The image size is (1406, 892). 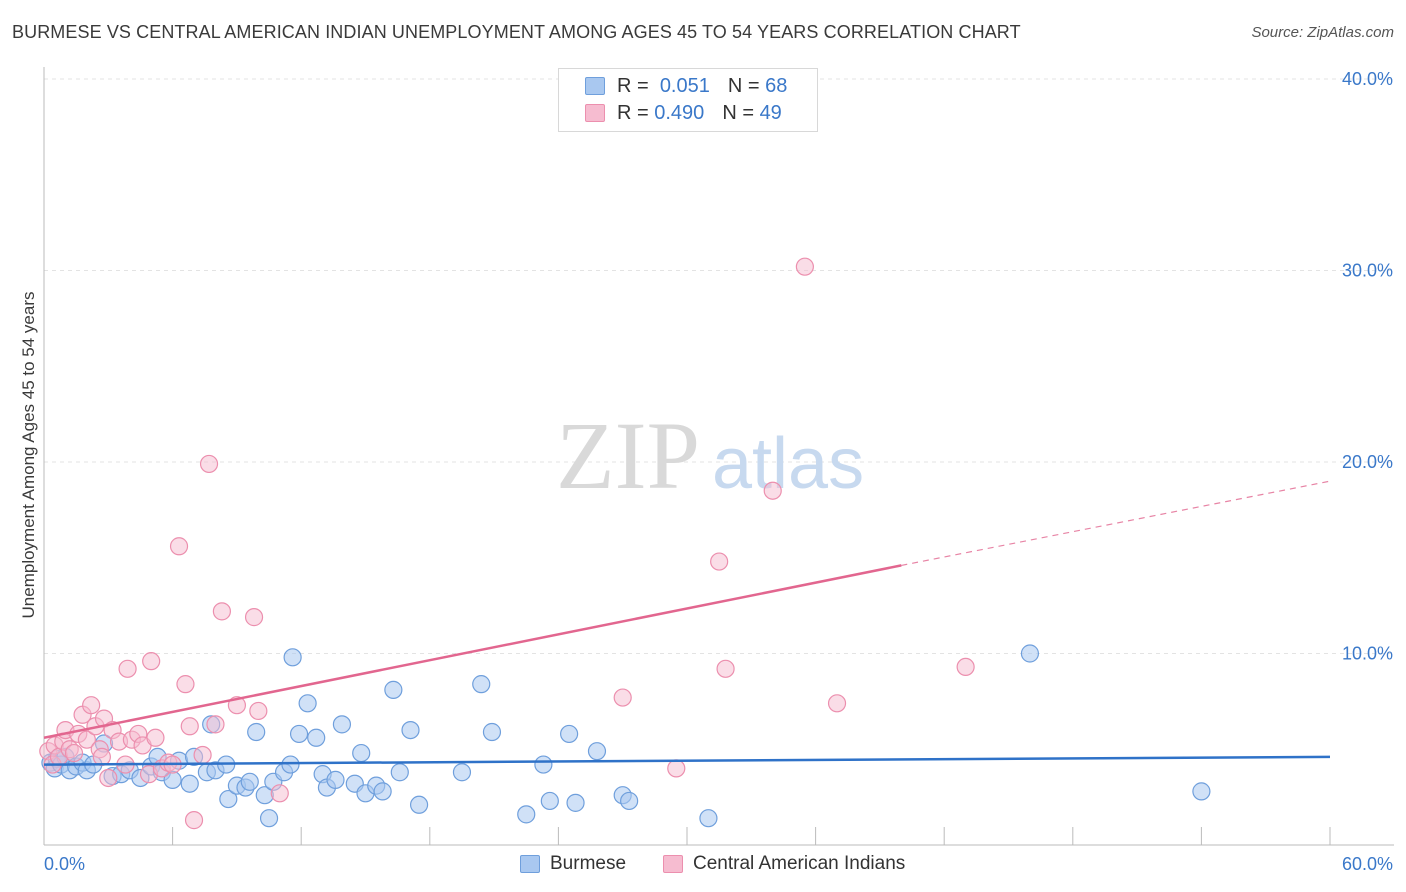 I want to click on y-axis-label: Unemployment Among Ages 45 to 54 years, so click(x=28, y=455).